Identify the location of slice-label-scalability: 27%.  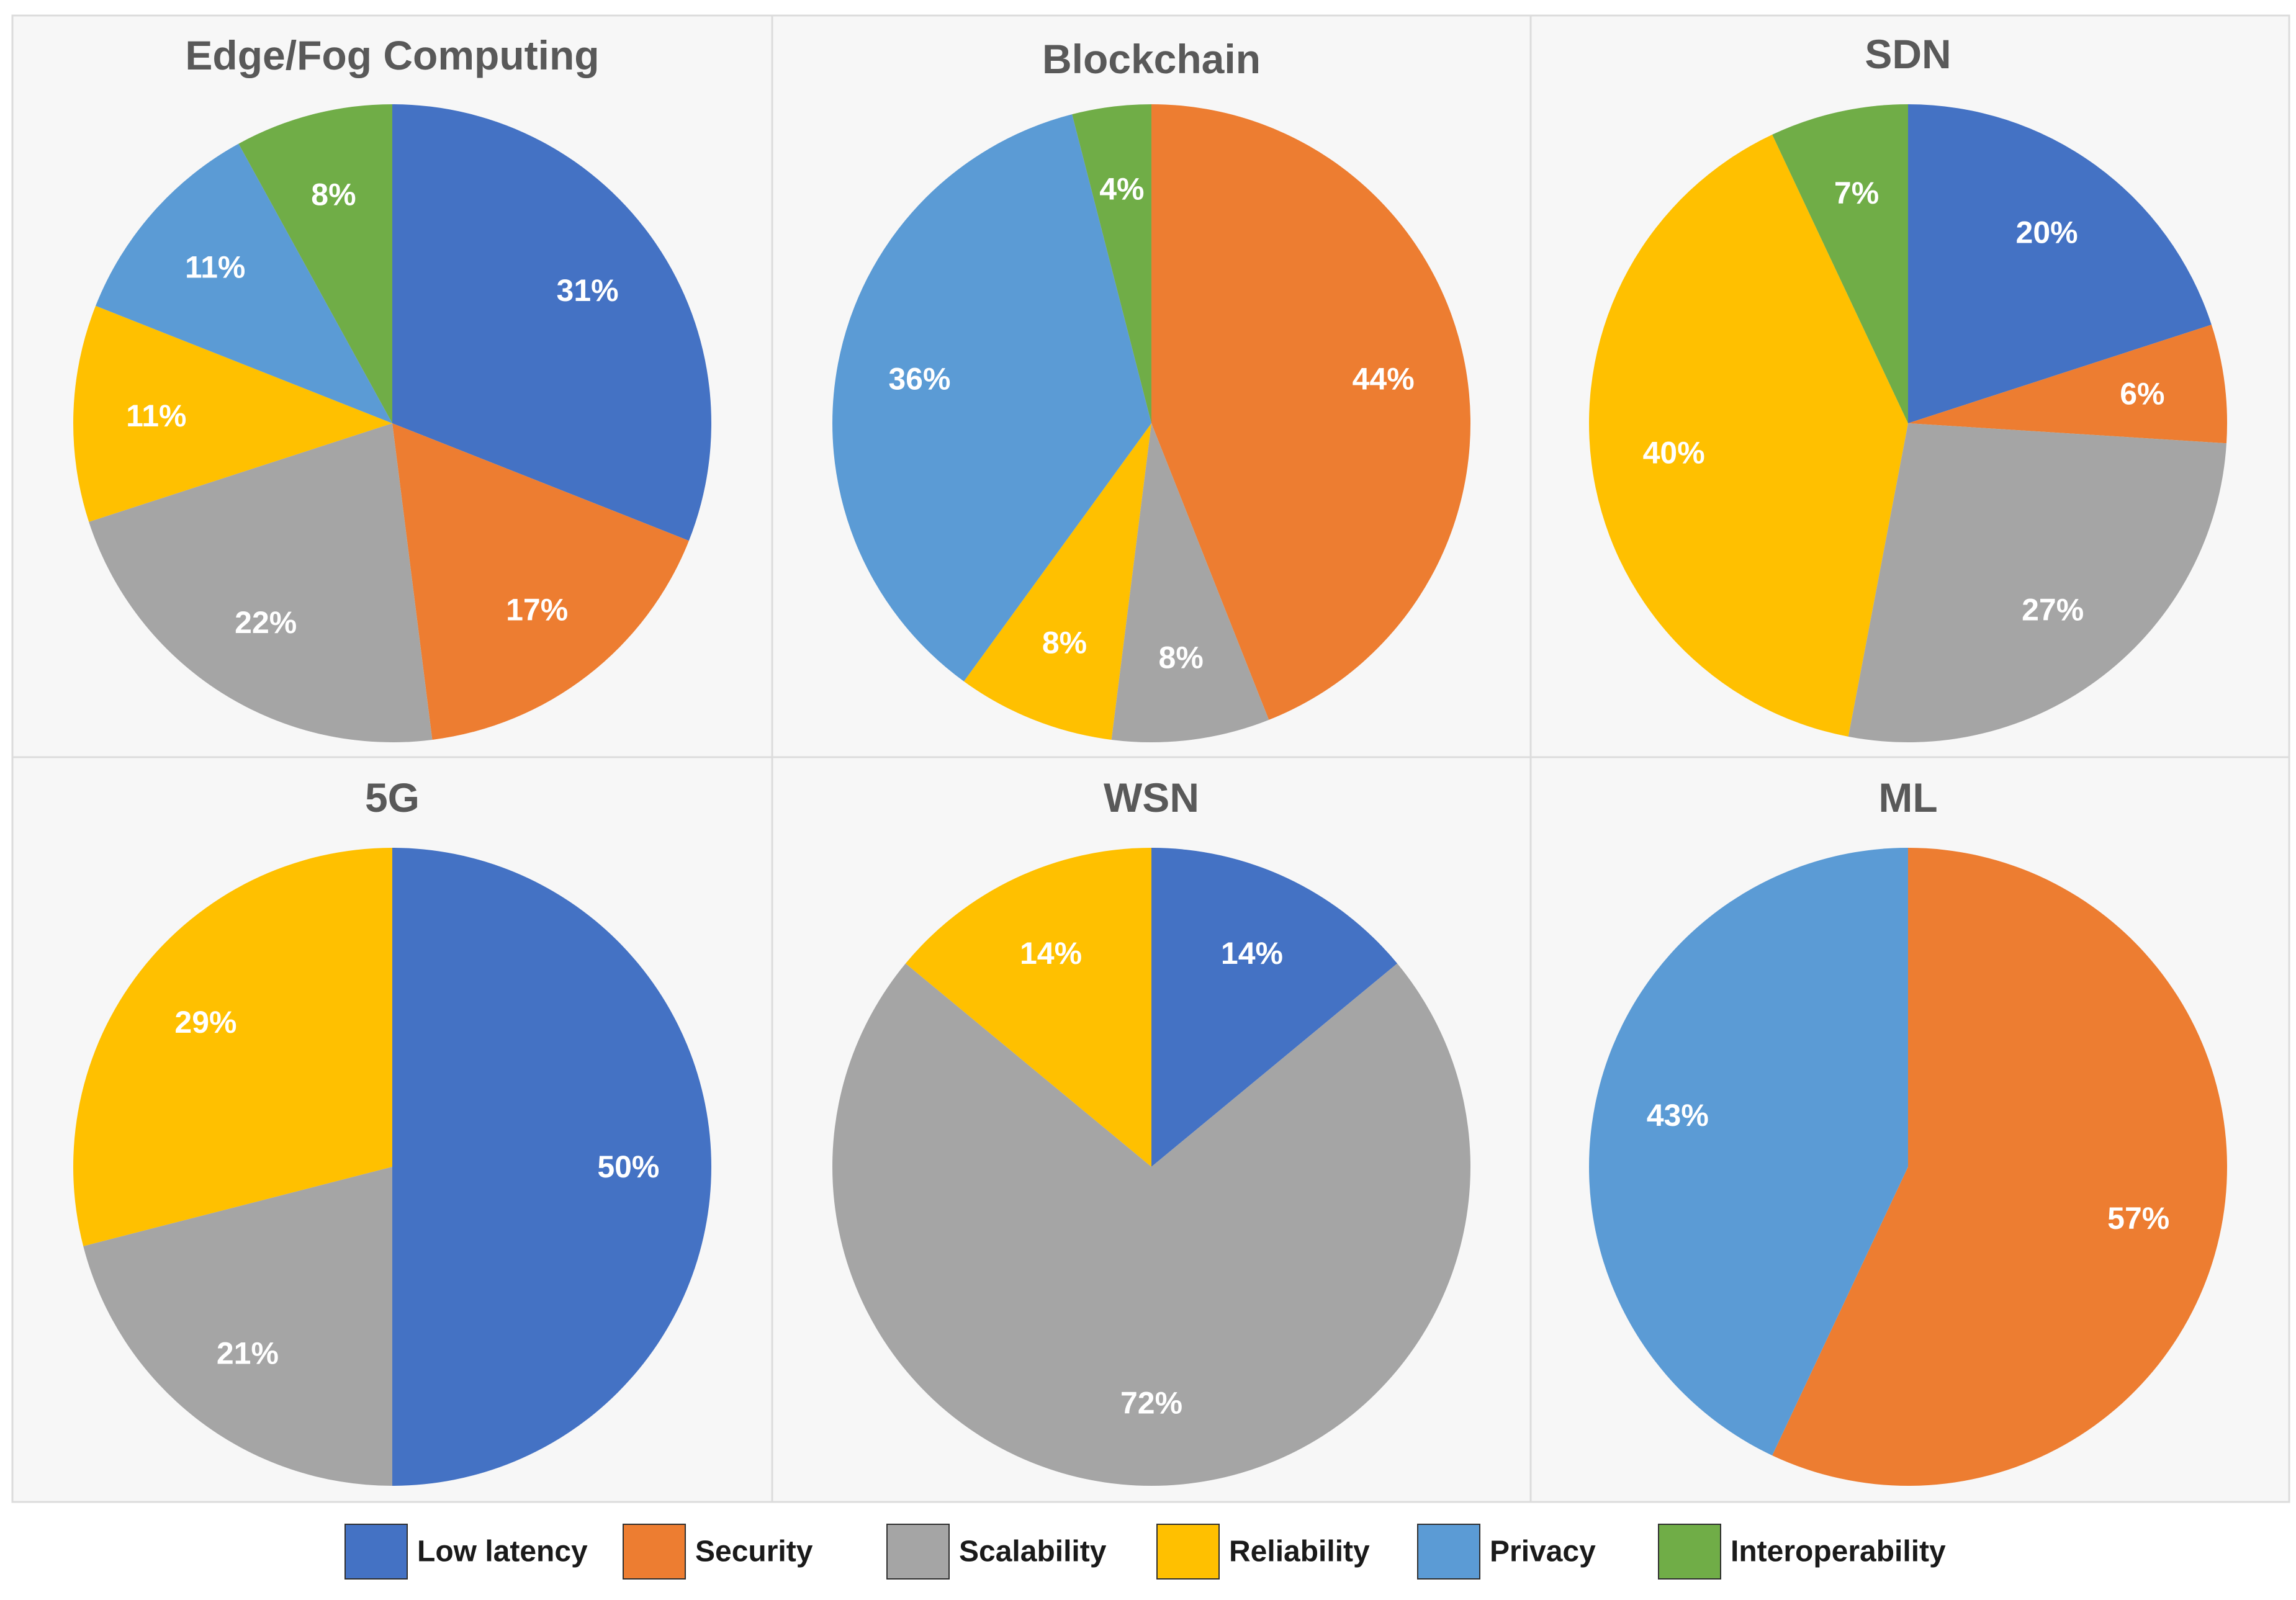
(2053, 610).